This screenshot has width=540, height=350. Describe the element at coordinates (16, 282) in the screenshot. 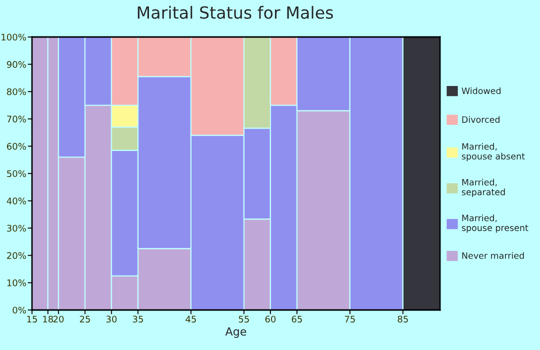

I see `y-tick-label: 10%` at that location.